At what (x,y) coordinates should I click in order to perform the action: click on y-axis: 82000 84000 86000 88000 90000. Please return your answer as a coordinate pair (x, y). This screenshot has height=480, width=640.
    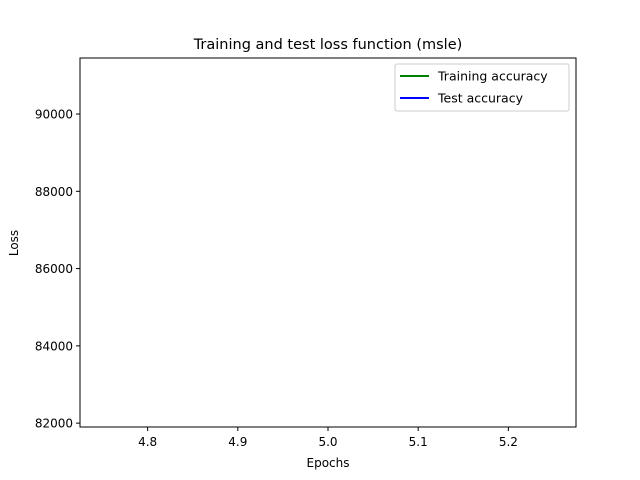
    Looking at the image, I should click on (57, 269).